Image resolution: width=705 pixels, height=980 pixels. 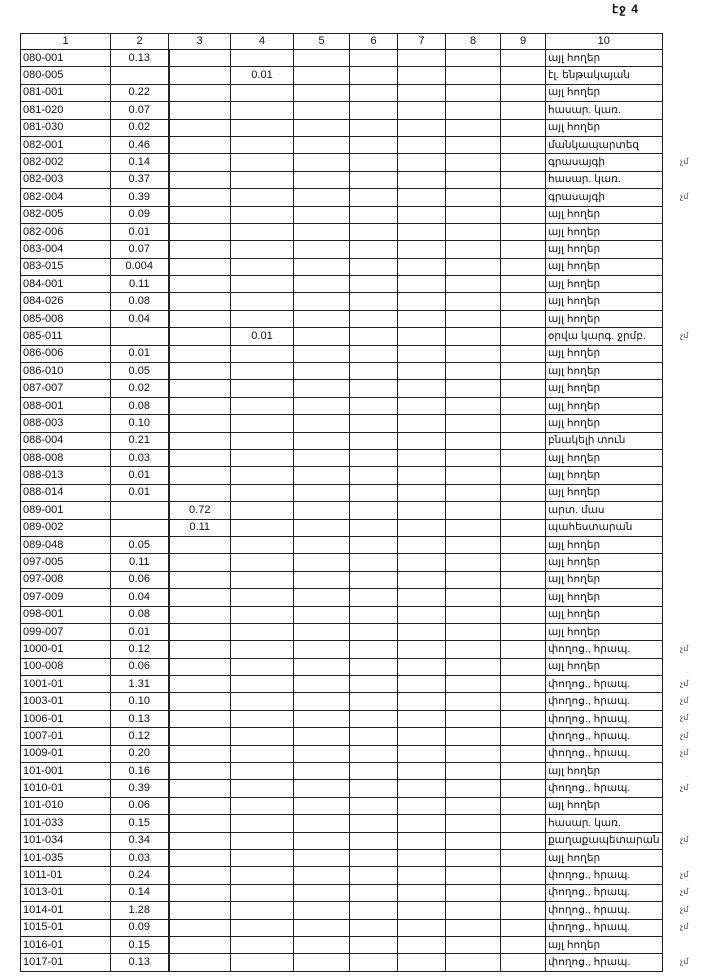 I want to click on column-header: 1, so click(x=65, y=41).